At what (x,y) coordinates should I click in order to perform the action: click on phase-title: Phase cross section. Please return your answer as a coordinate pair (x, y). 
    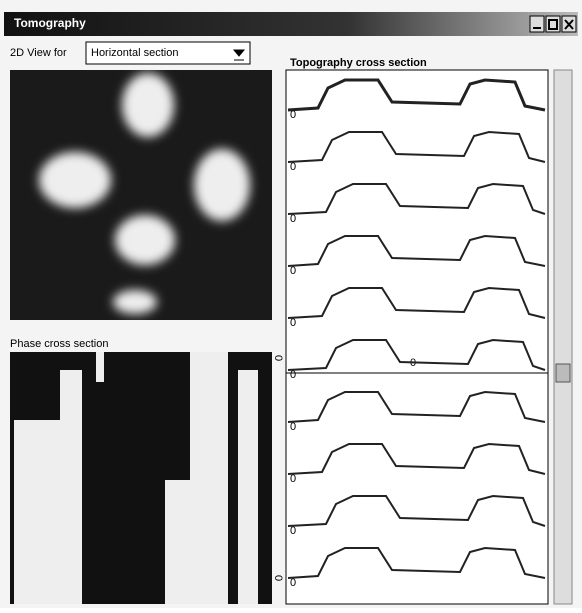
    Looking at the image, I should click on (59, 344).